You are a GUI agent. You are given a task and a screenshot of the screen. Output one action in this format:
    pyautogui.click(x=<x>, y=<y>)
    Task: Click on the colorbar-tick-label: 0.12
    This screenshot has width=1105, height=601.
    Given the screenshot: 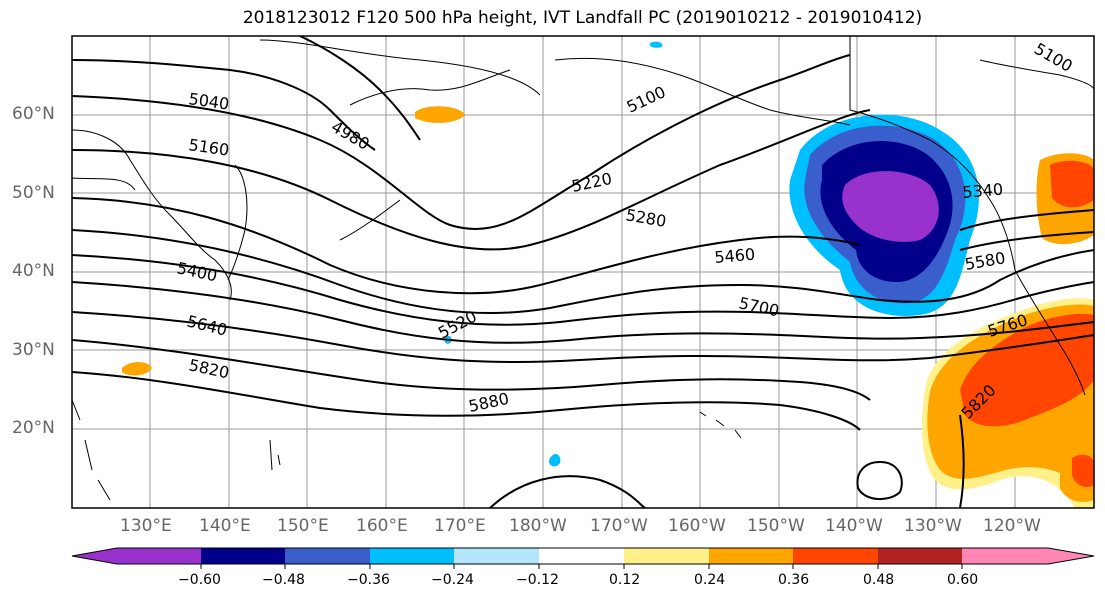 What is the action you would take?
    pyautogui.click(x=625, y=580)
    